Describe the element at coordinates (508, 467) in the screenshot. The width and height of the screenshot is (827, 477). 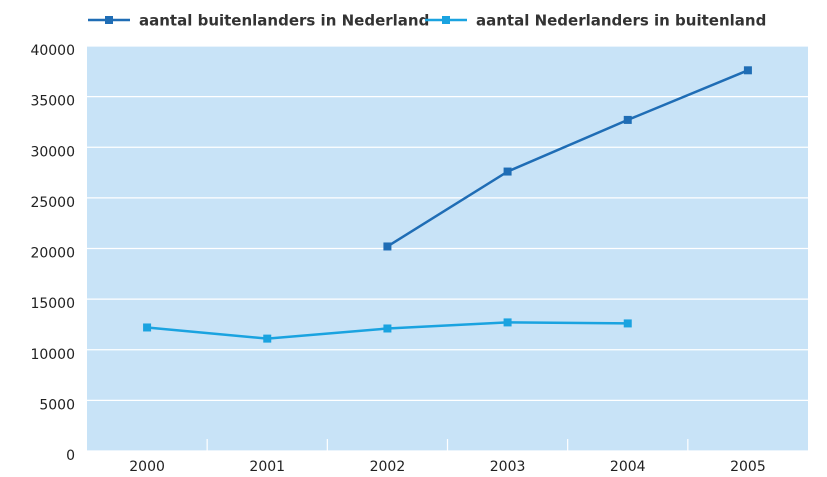
I see `x-tick-label: 2003` at that location.